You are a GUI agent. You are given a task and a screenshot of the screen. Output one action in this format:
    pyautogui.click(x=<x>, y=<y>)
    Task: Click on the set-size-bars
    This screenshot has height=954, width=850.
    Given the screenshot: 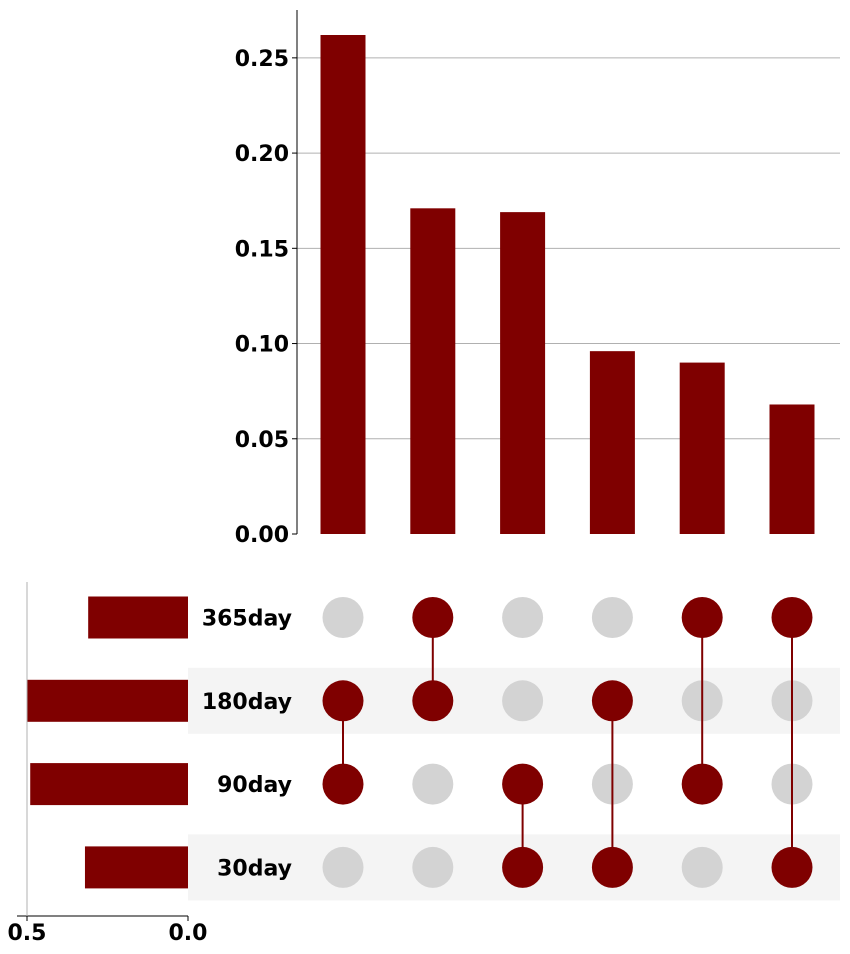 What is the action you would take?
    pyautogui.click(x=107, y=742)
    